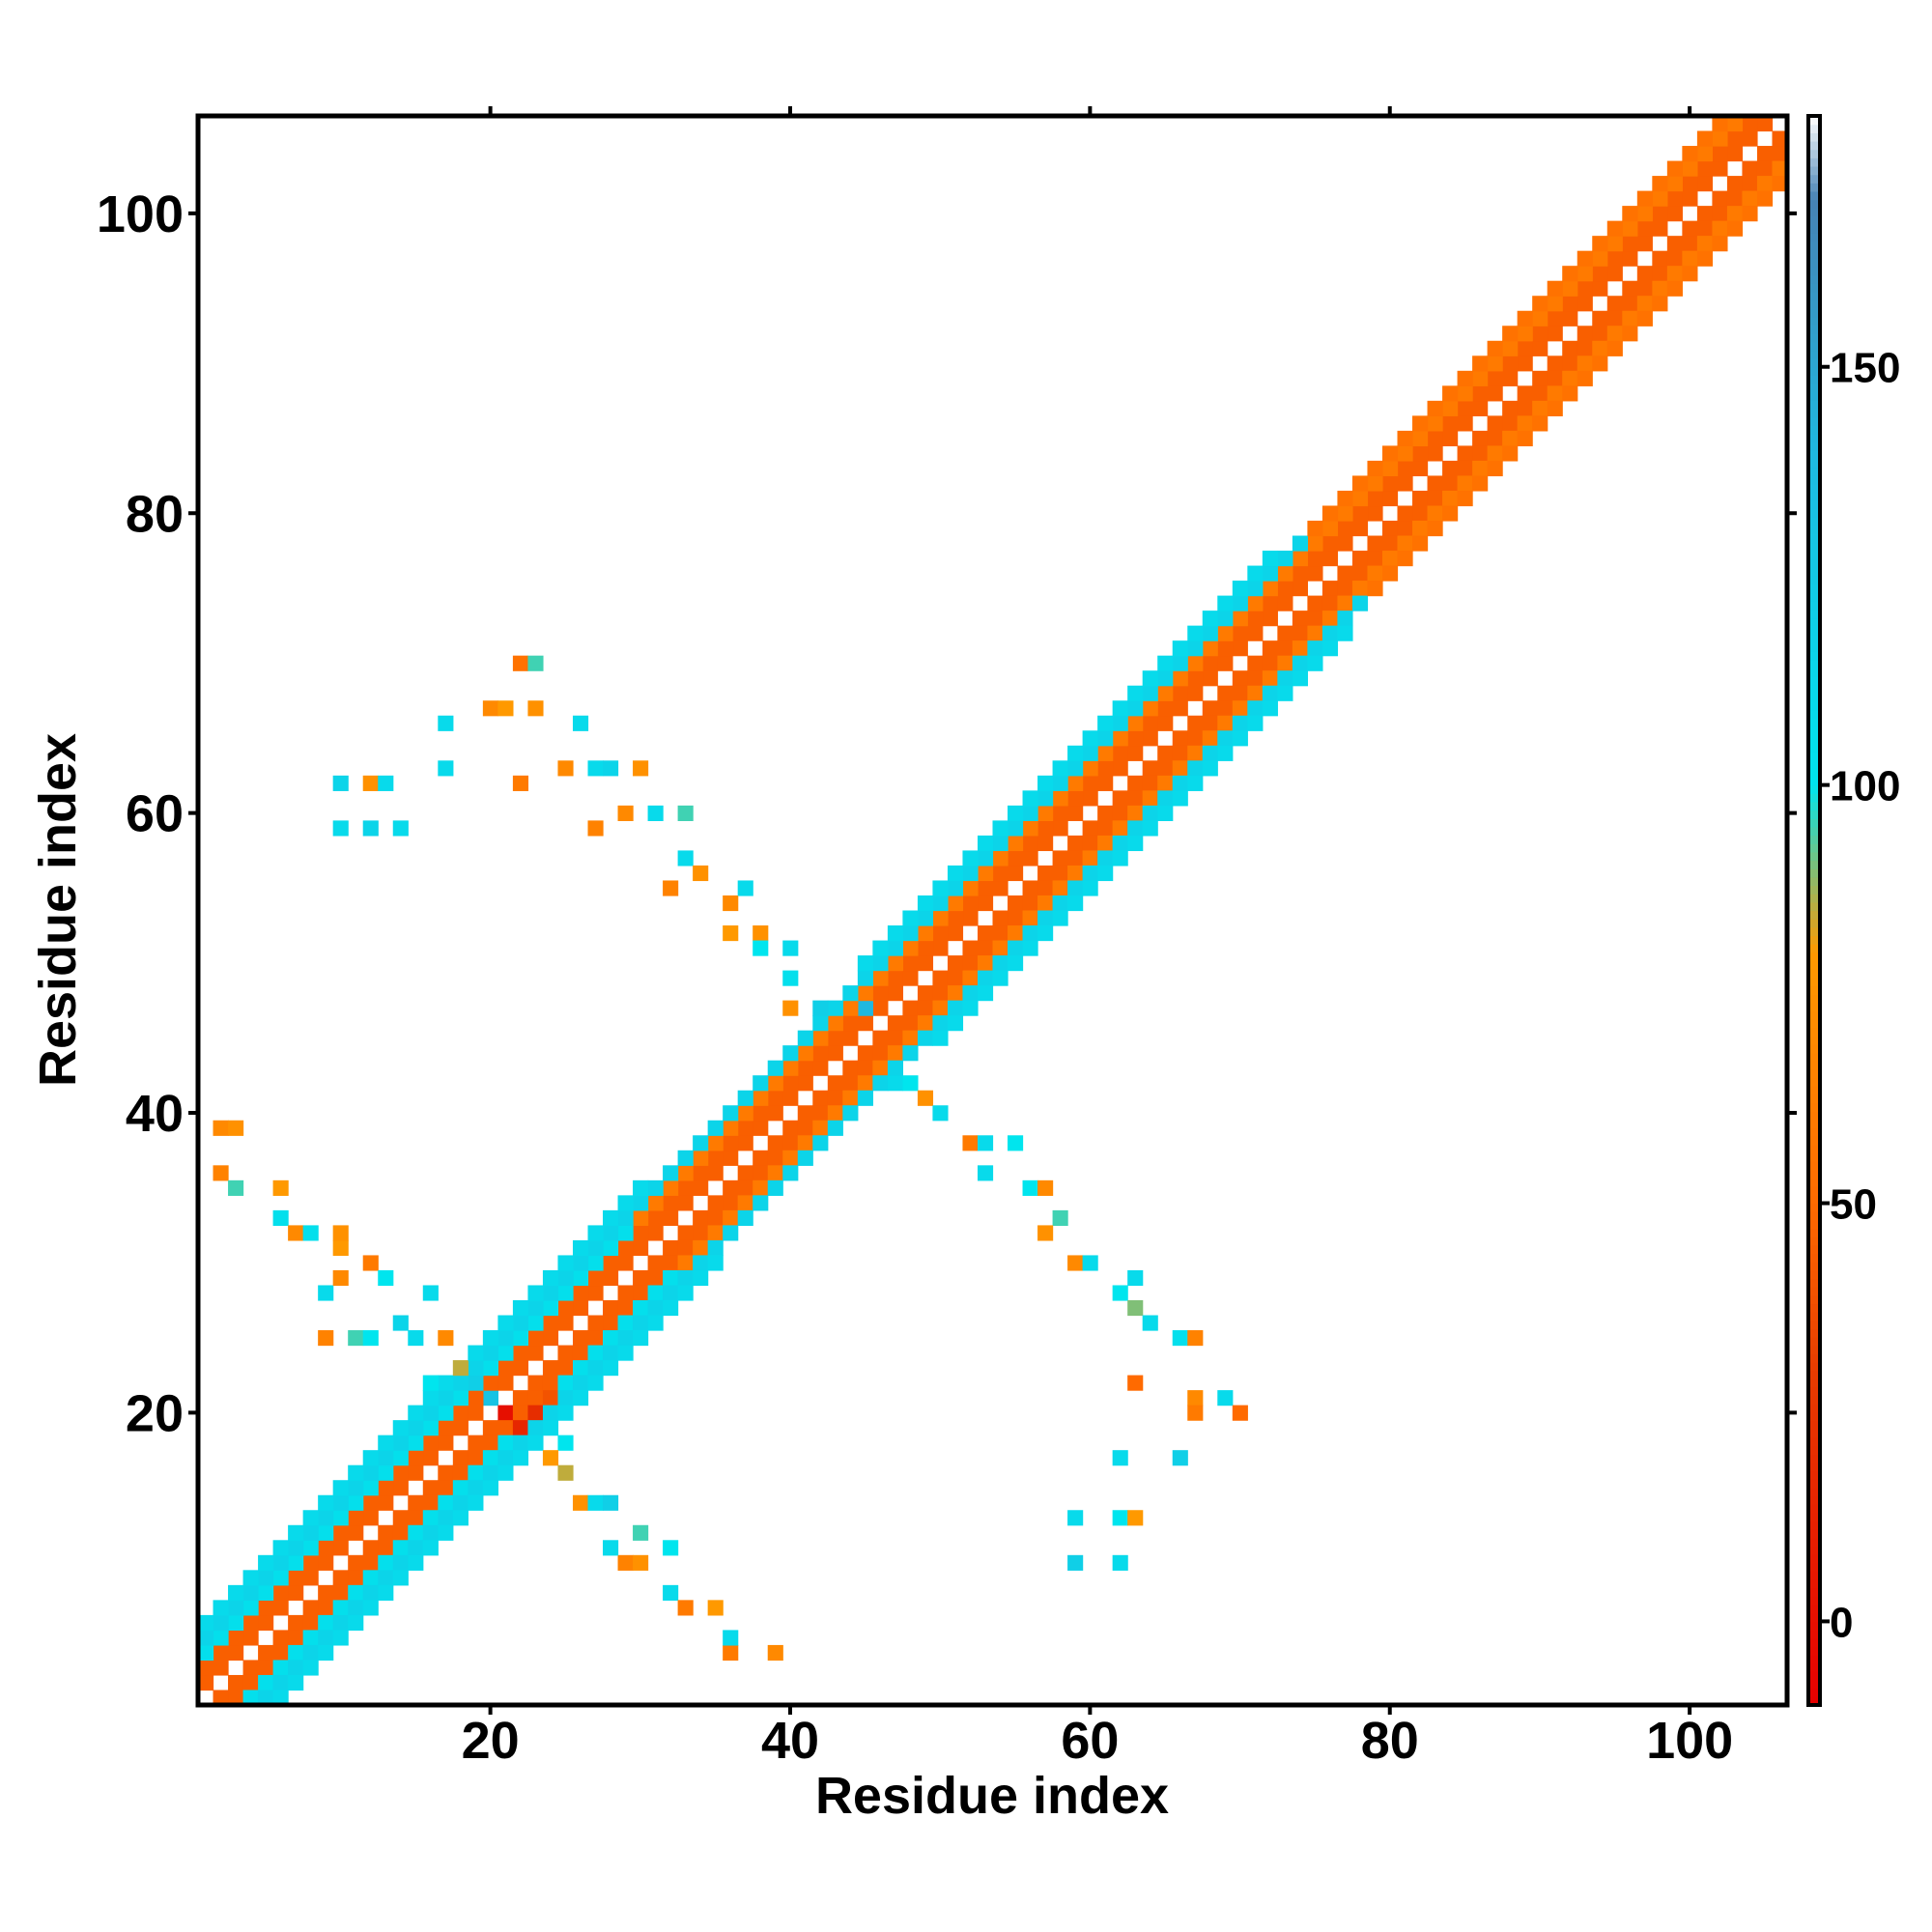 The height and width of the screenshot is (1932, 1932). What do you see at coordinates (1853, 910) in the screenshot?
I see `colorbar: 0 50 100 150` at bounding box center [1853, 910].